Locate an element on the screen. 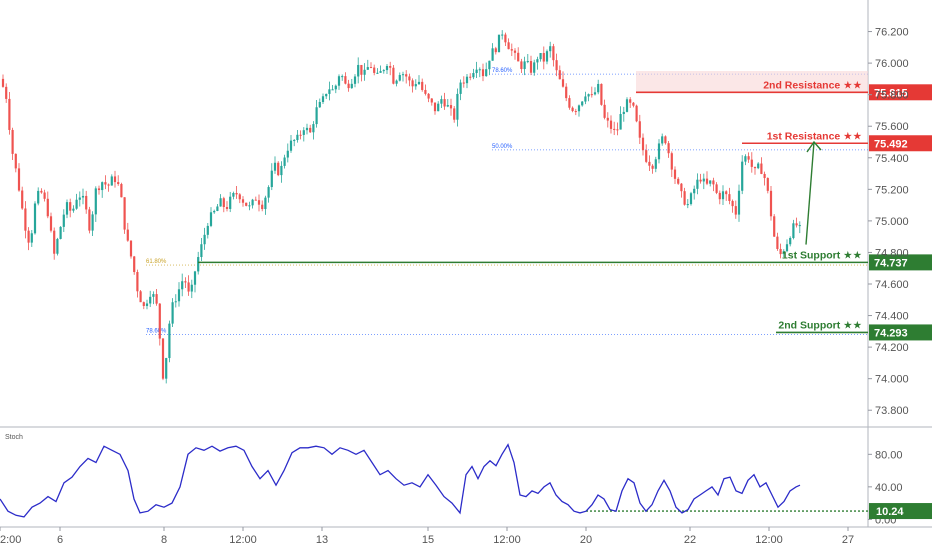 Image resolution: width=932 pixels, height=550 pixels. stoch-title: Stoch is located at coordinates (14, 437).